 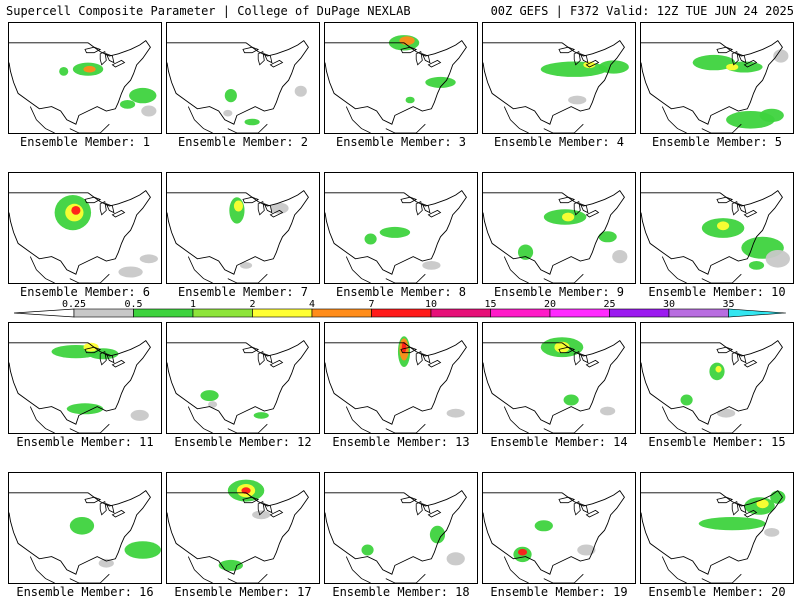 What do you see at coordinates (401, 442) in the screenshot?
I see `member-label: Ensemble Member: 13` at bounding box center [401, 442].